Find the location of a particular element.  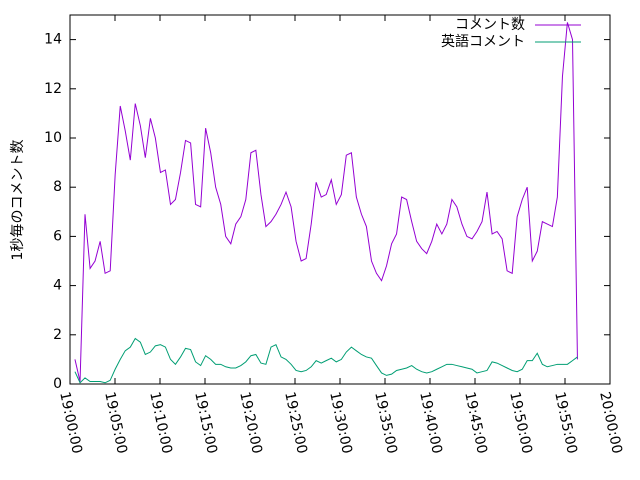

x-tick-label: 19:20:00 is located at coordinates (250, 422).